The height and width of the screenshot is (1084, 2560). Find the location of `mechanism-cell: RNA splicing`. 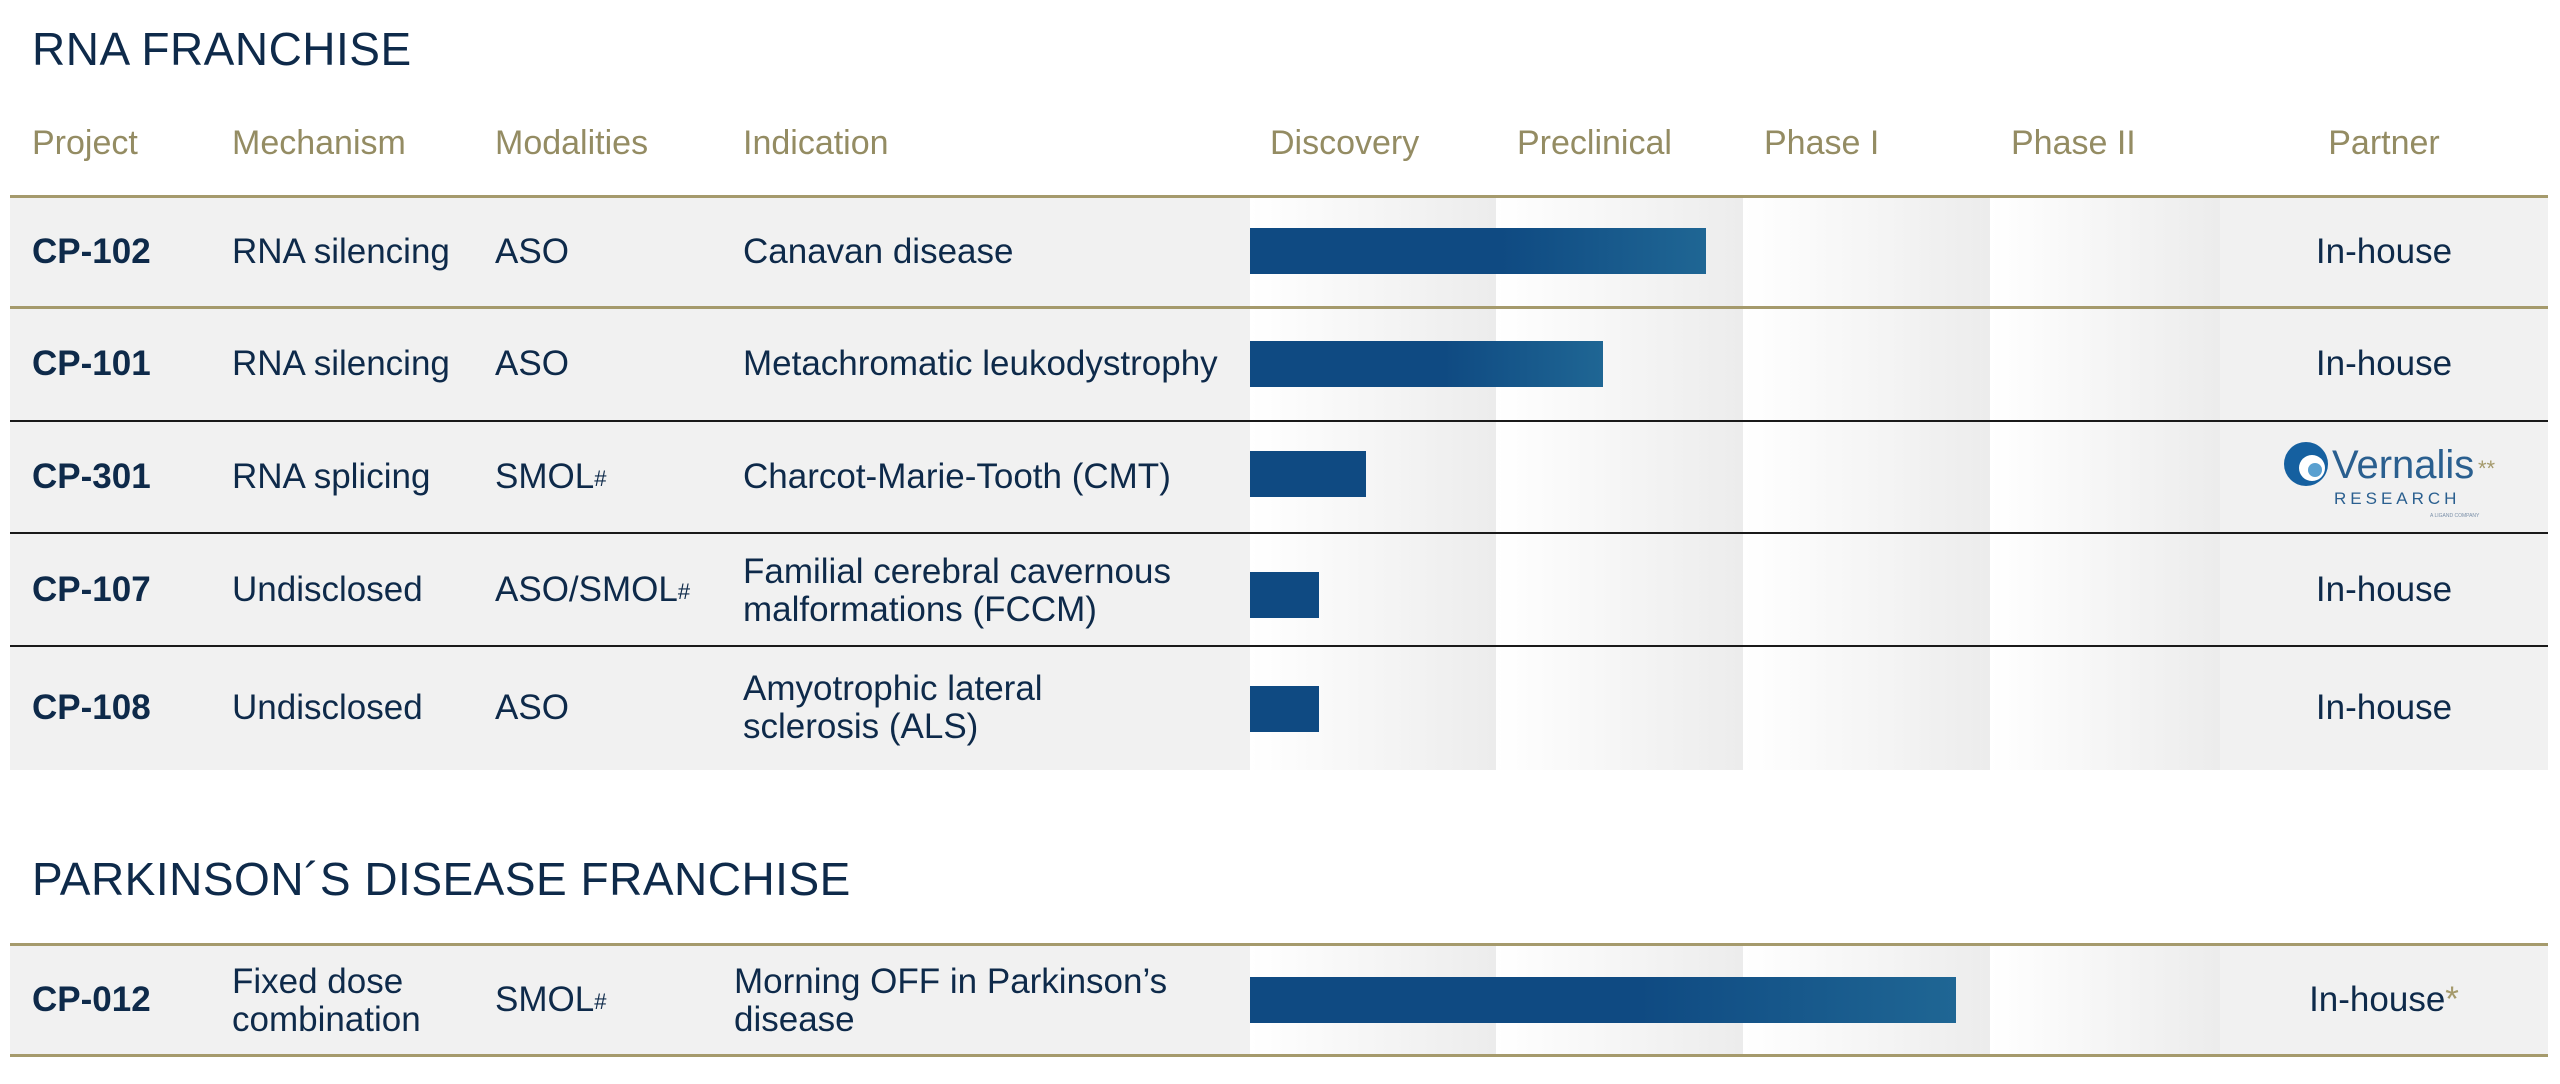

mechanism-cell: RNA splicing is located at coordinates (331, 476).